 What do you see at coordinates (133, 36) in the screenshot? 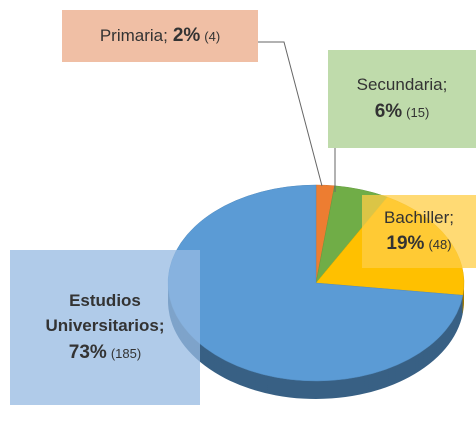
I see `category-label: Primaria;` at bounding box center [133, 36].